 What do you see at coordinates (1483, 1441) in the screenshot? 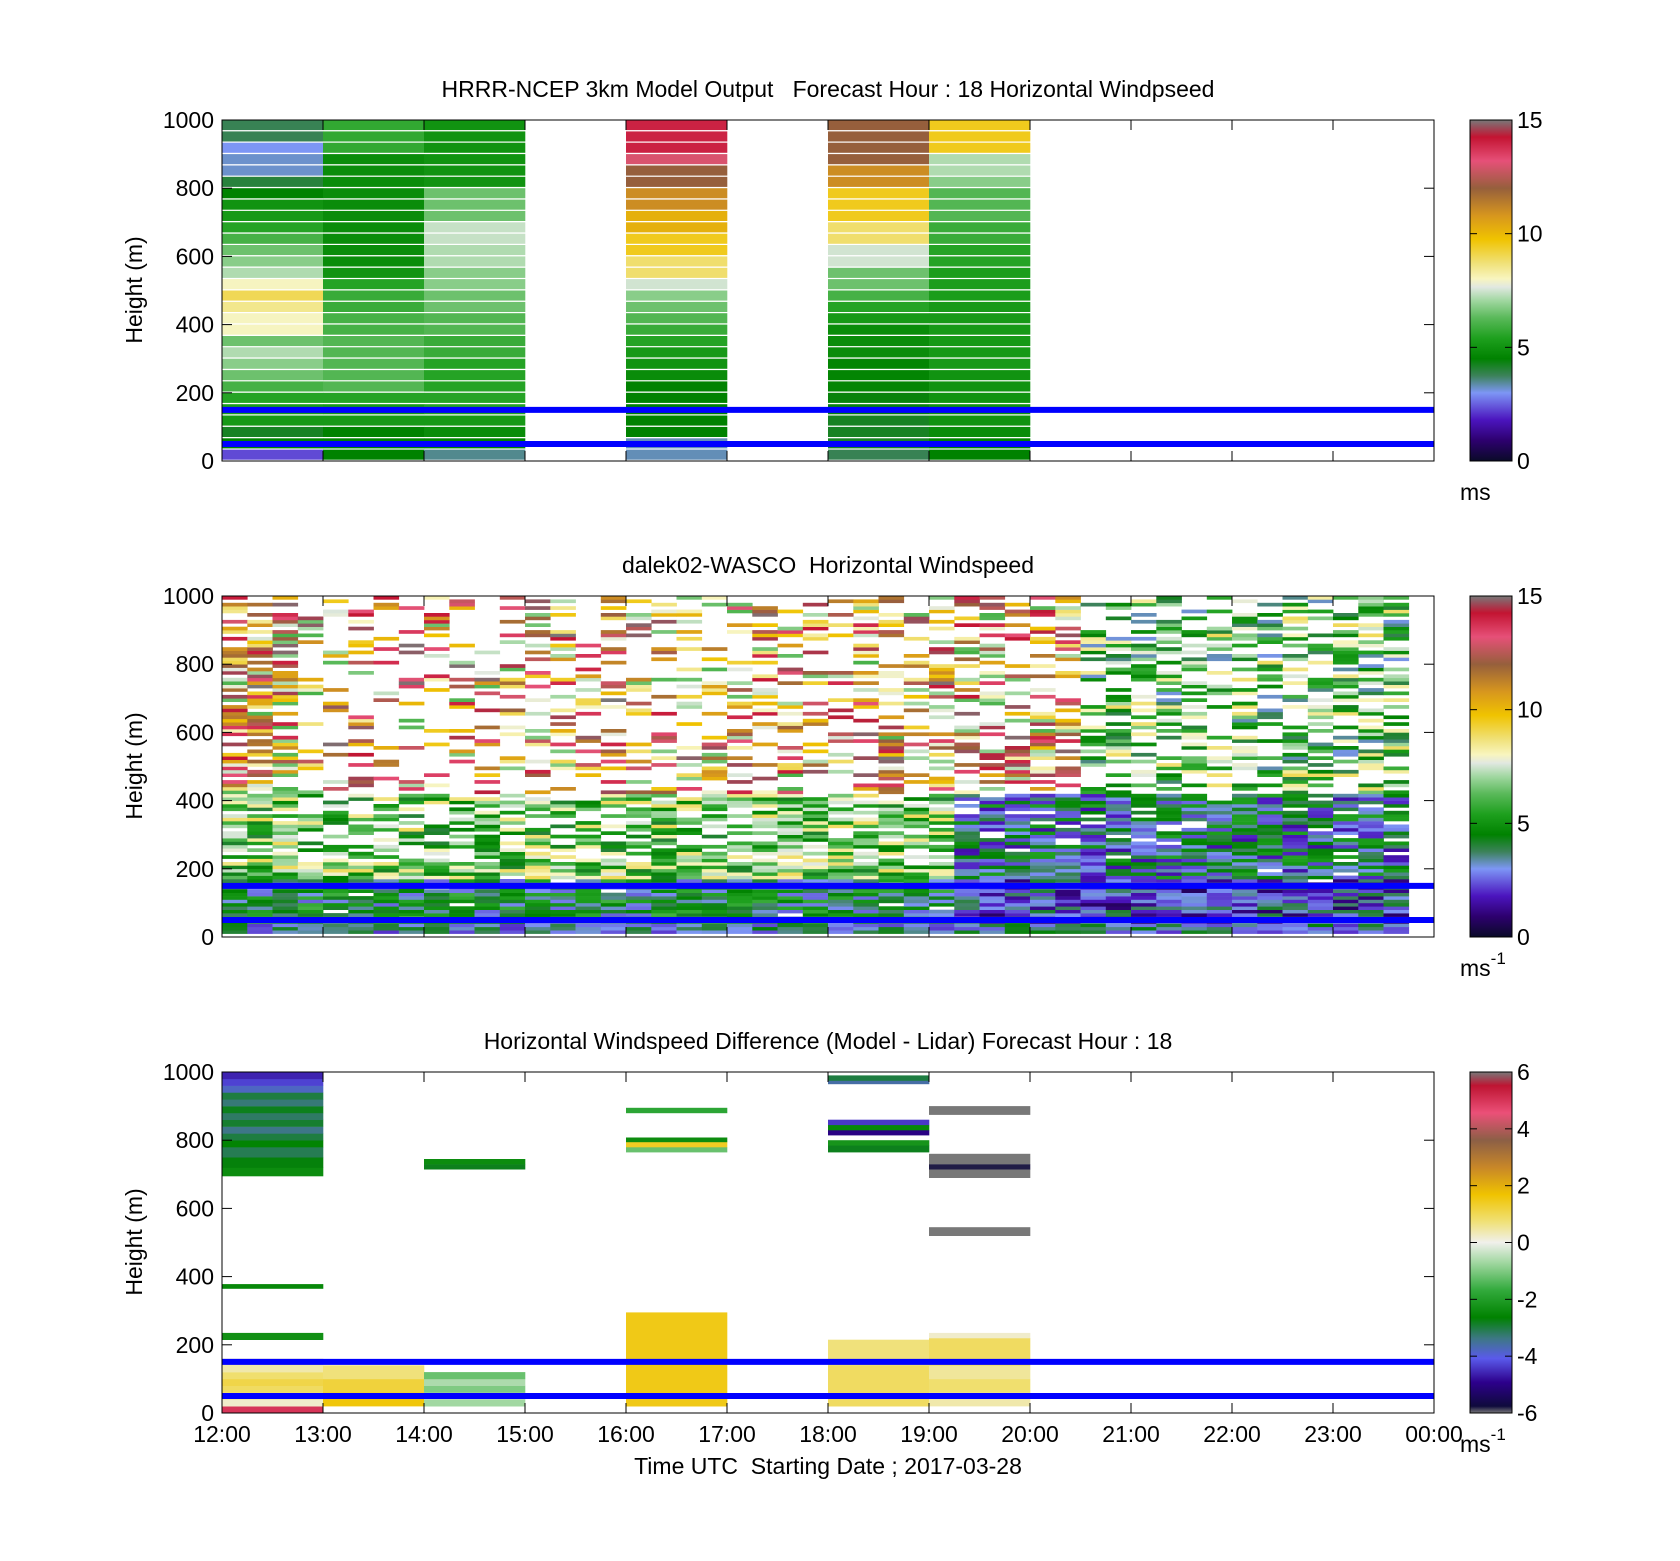
I see `colorbar-unit: ms-1` at bounding box center [1483, 1441].